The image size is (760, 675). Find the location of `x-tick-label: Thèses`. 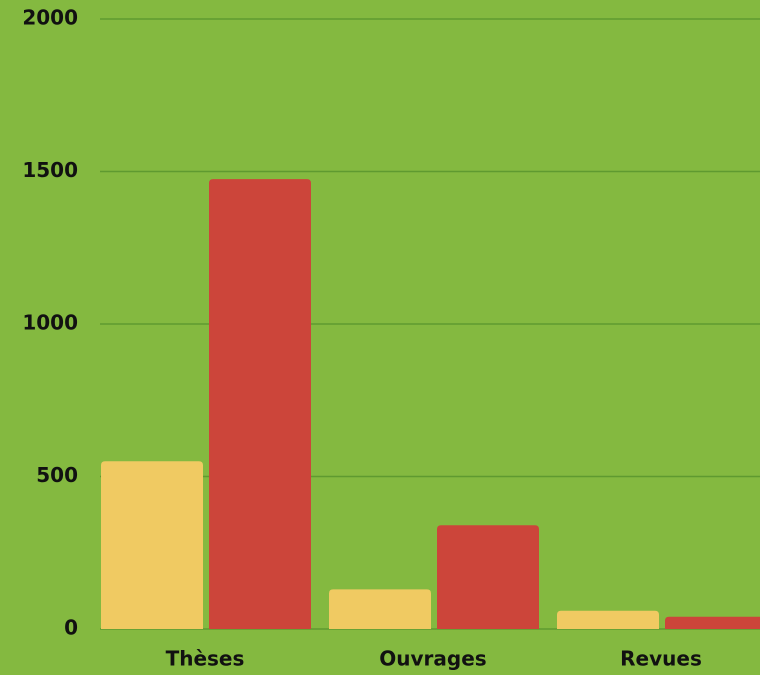

x-tick-label: Thèses is located at coordinates (205, 659).